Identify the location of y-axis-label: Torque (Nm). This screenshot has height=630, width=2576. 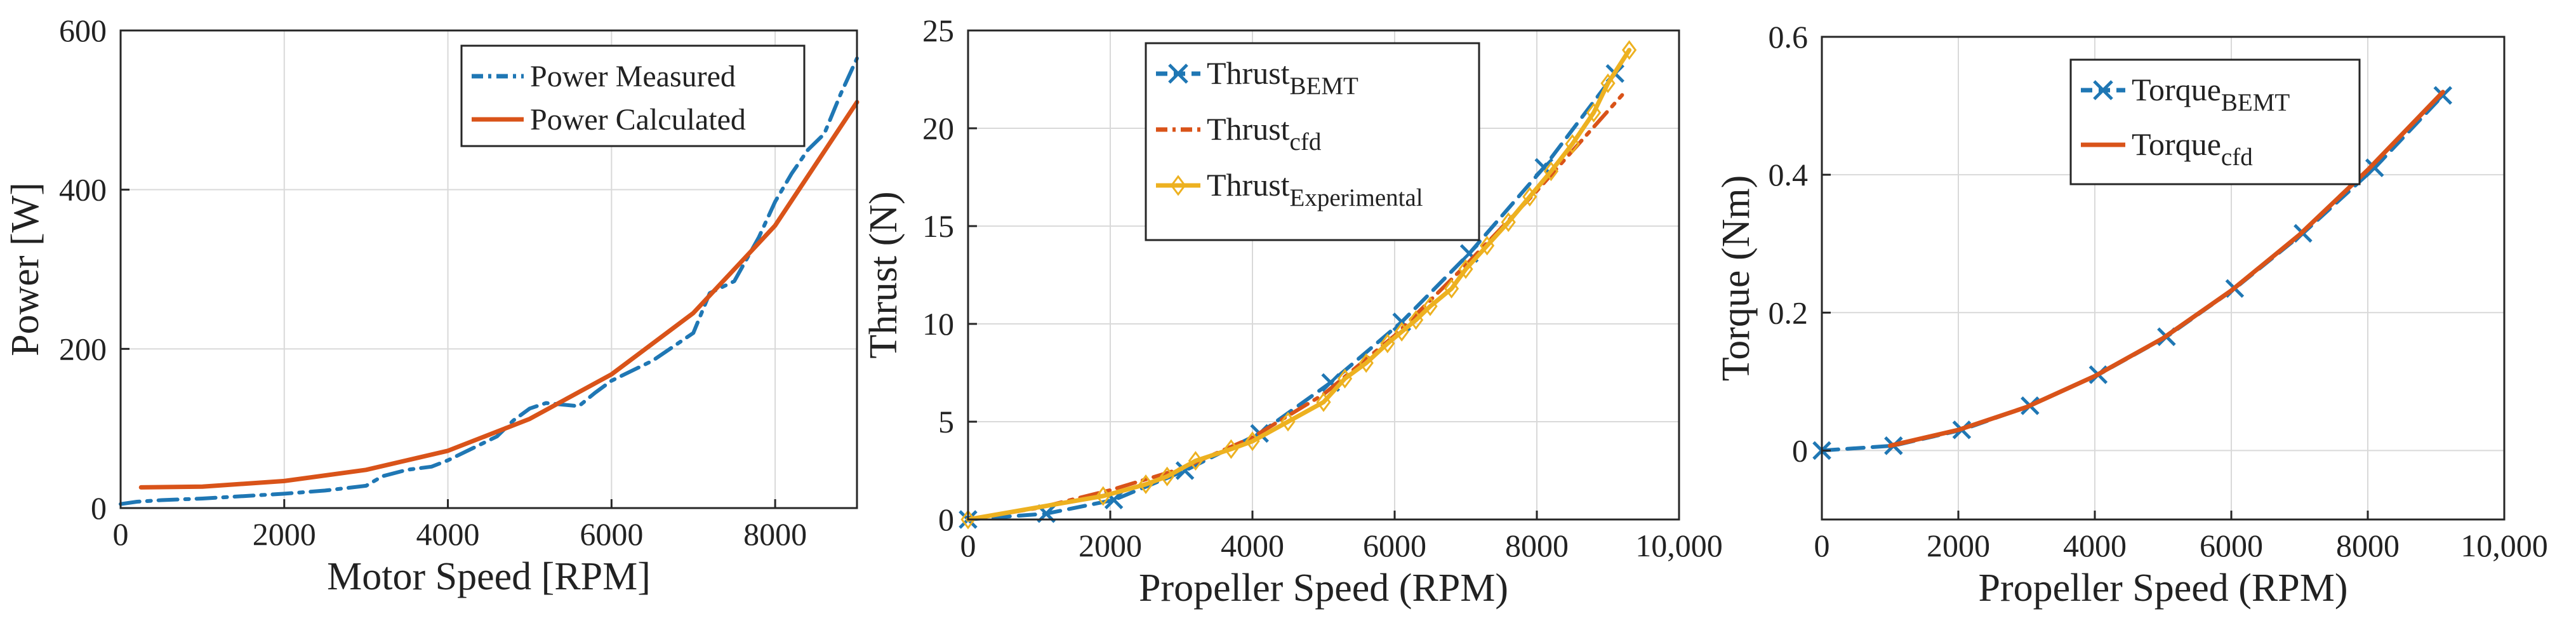
(1736, 278).